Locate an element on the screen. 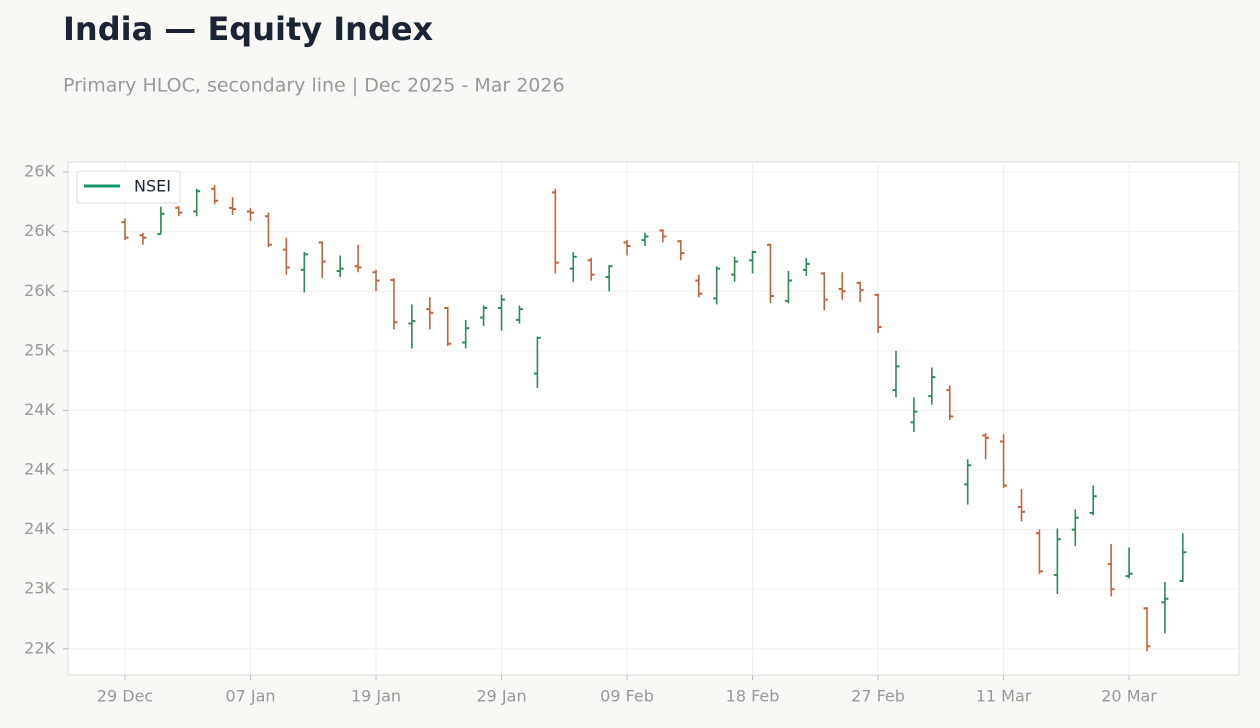 The width and height of the screenshot is (1260, 728). x-tick-label: 07 Jan is located at coordinates (250, 696).